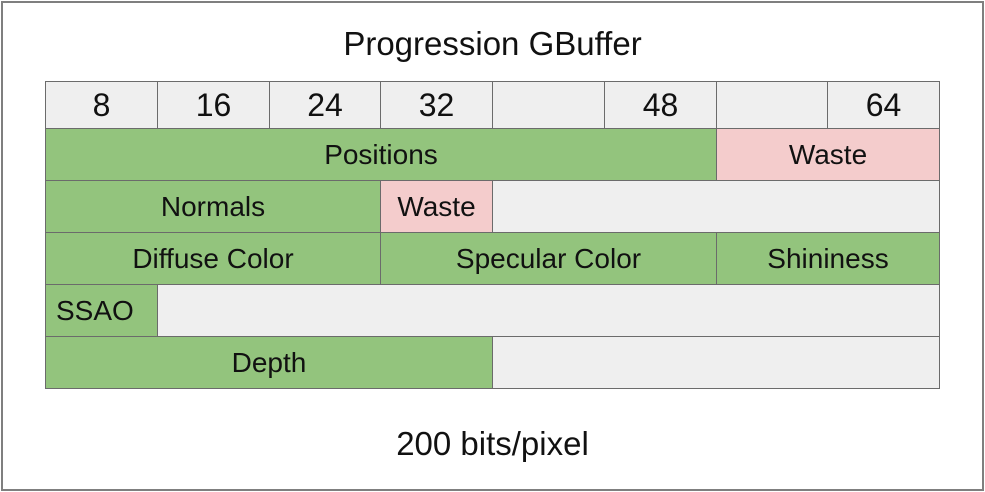 The width and height of the screenshot is (985, 492). Describe the element at coordinates (213, 105) in the screenshot. I see `bit-header-cell: 16` at that location.